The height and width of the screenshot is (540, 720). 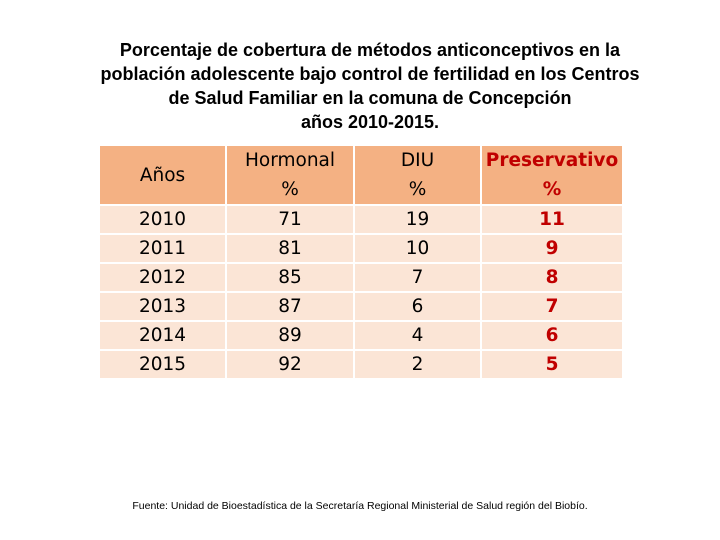 What do you see at coordinates (417, 306) in the screenshot?
I see `cell-diu: 6` at bounding box center [417, 306].